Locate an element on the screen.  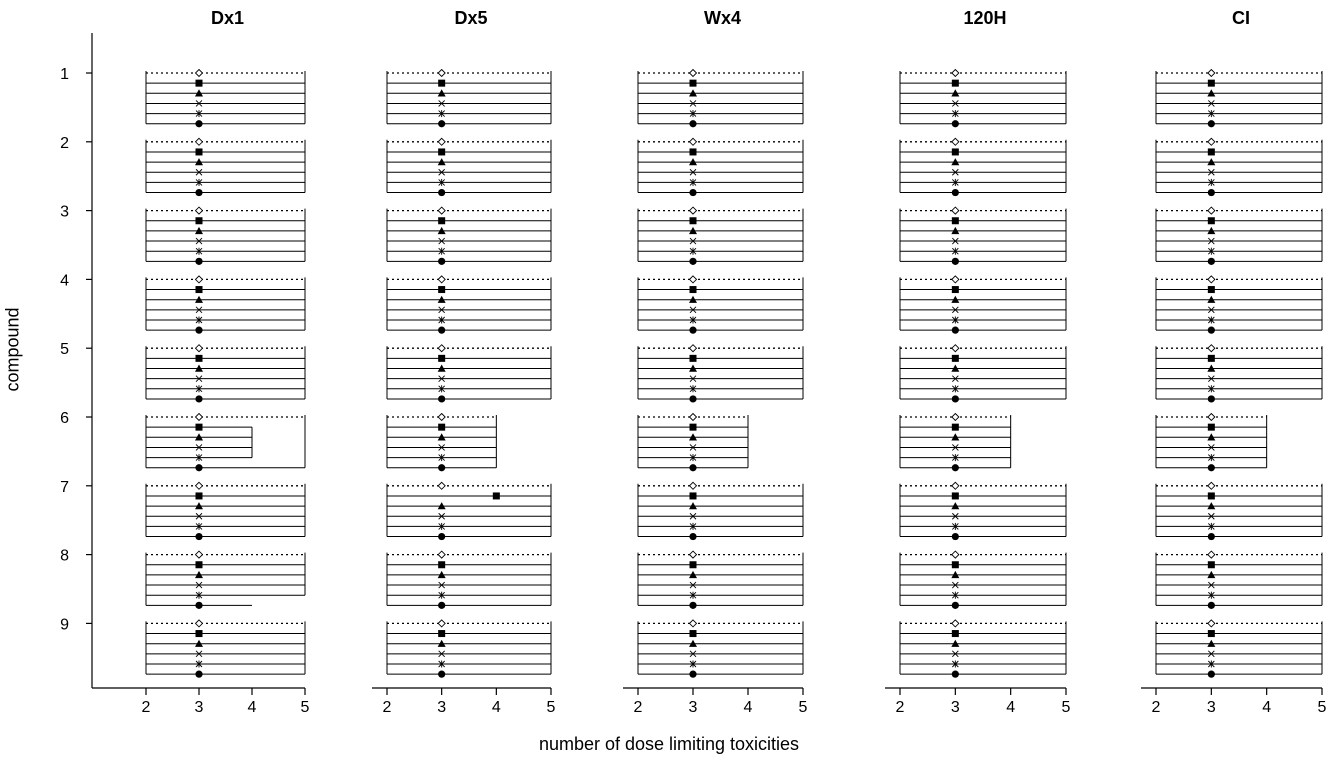
panel-title: Wx4 is located at coordinates (722, 18).